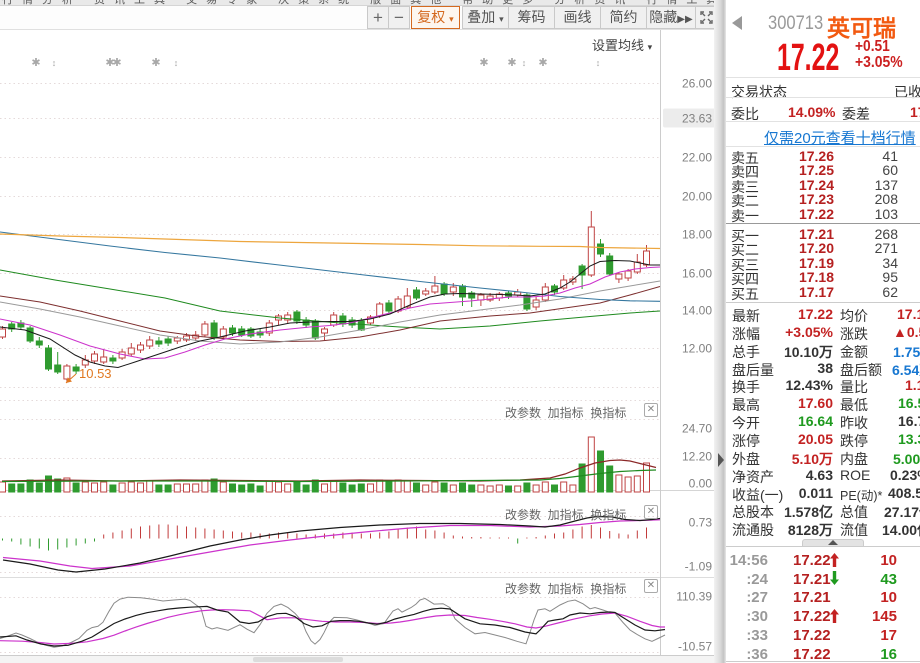 This screenshot has width=920, height=663. I want to click on svg-text: 12.20, so click(697, 457).